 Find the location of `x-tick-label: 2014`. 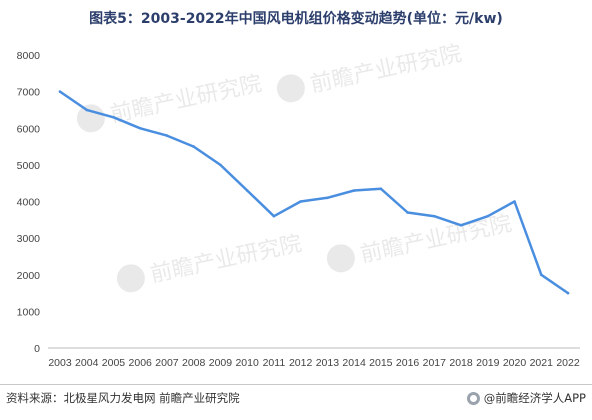

x-tick-label: 2014 is located at coordinates (354, 363).